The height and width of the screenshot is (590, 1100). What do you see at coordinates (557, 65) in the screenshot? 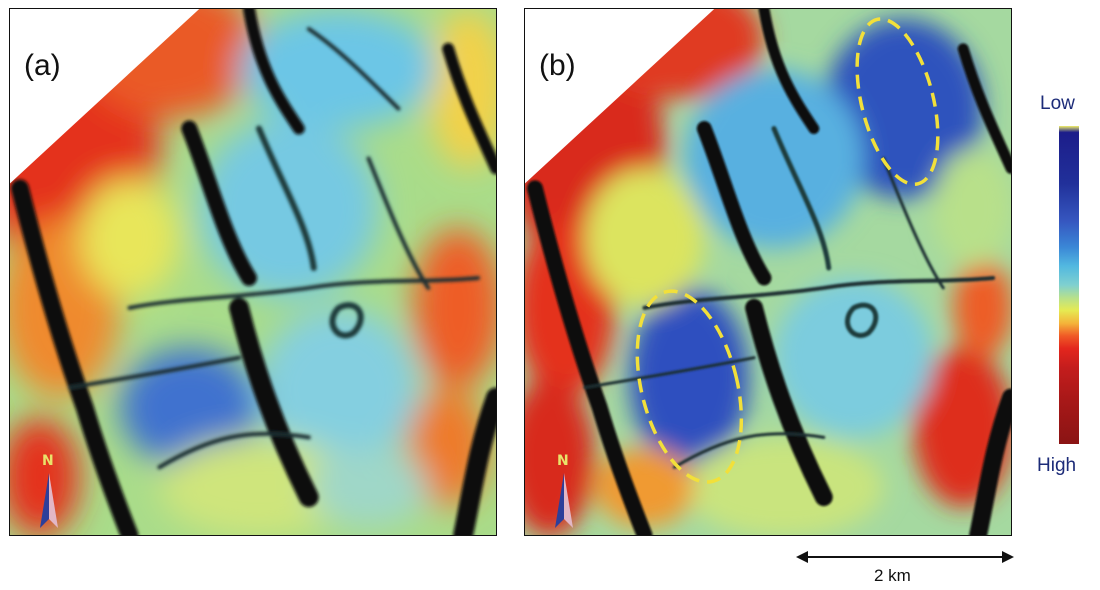
I see `panel-b-label: (b)` at bounding box center [557, 65].